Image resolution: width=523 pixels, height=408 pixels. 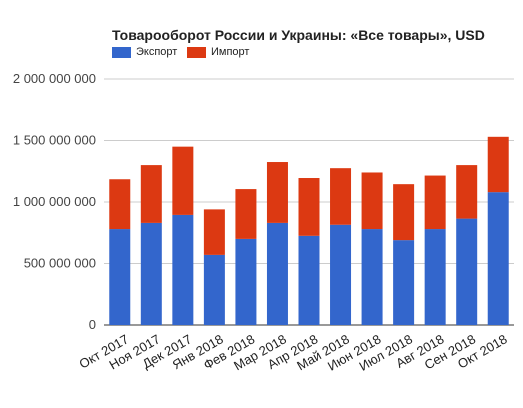 What do you see at coordinates (60, 263) in the screenshot?
I see `y-tick-label: 500 000 000` at bounding box center [60, 263].